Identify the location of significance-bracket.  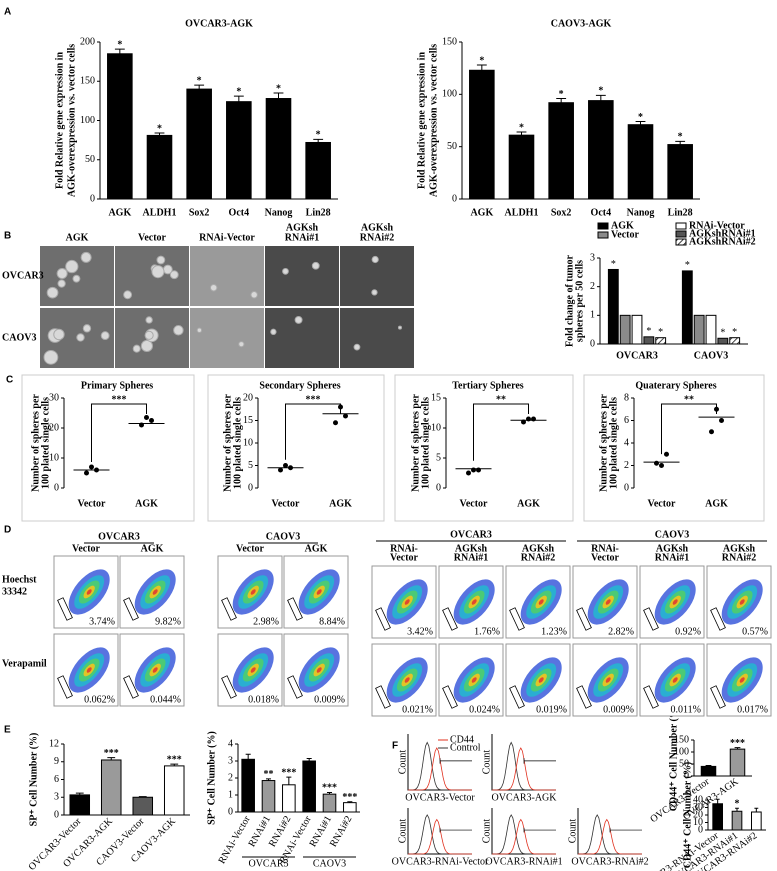
(501, 432).